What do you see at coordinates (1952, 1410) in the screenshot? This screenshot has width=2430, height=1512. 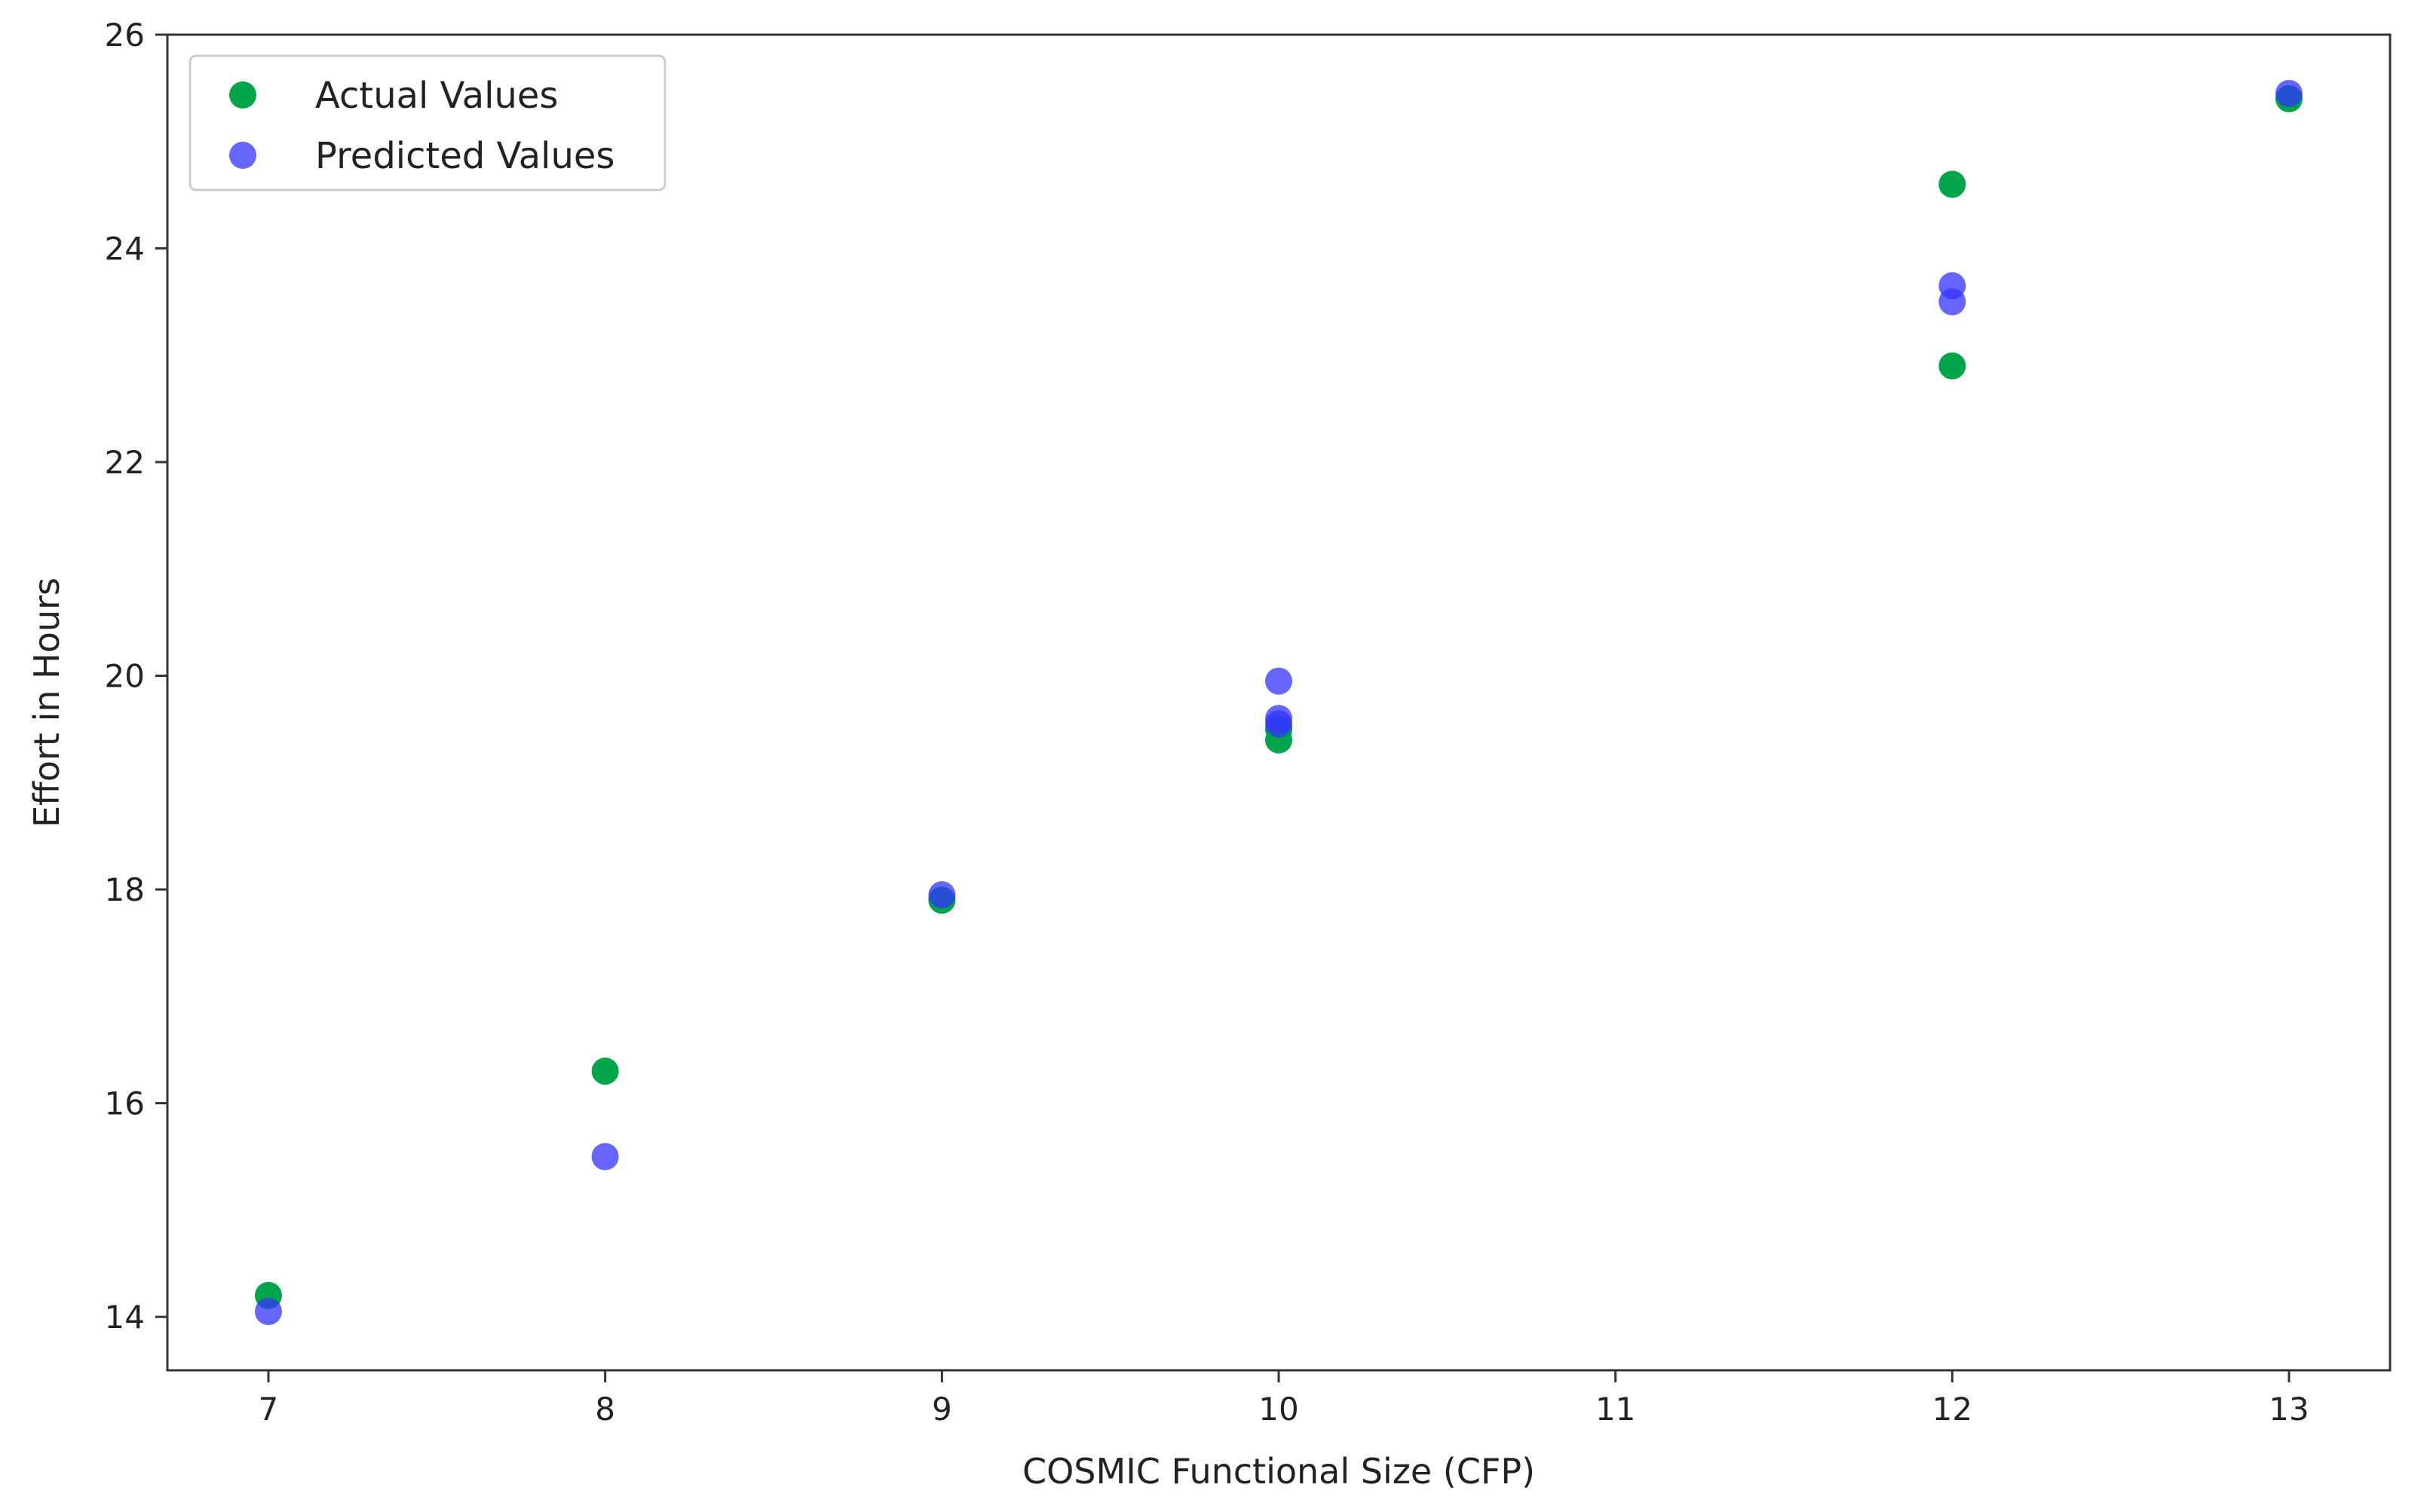 I see `x-tick-label: 12` at bounding box center [1952, 1410].